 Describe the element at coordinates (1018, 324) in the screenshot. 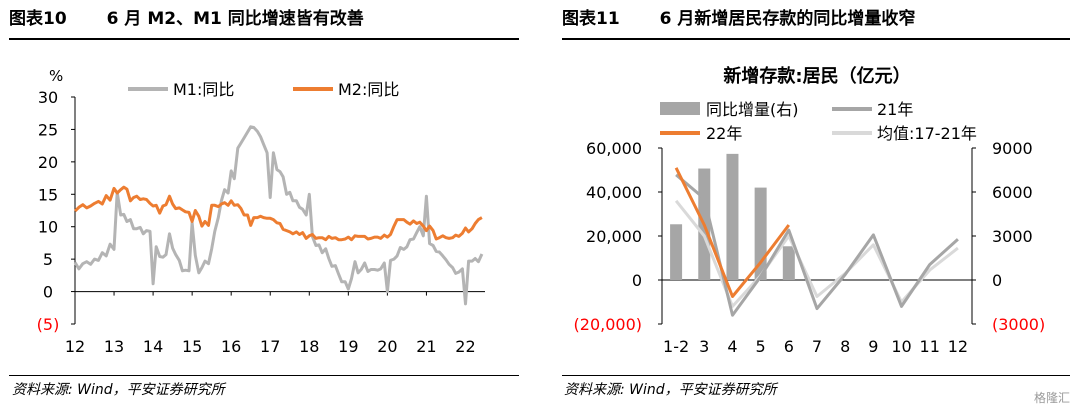

I see `right-right-y-tick-label: (3000)` at that location.